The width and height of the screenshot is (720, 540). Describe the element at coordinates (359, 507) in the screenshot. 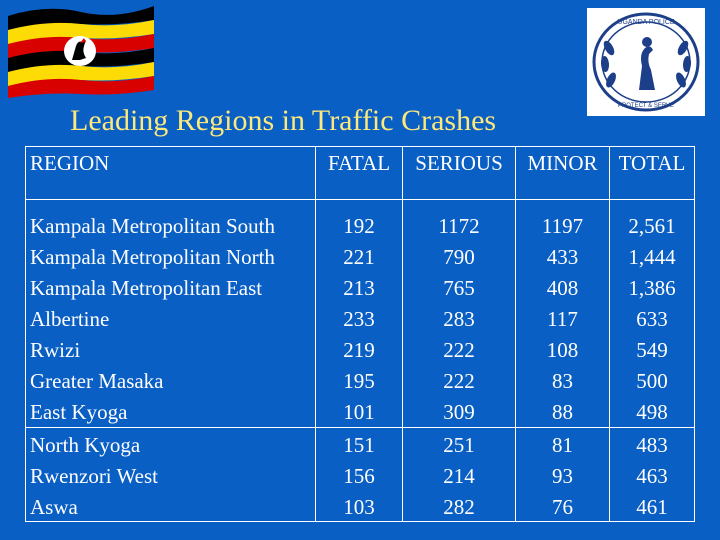

I see `table-cell-fatal: 103` at that location.